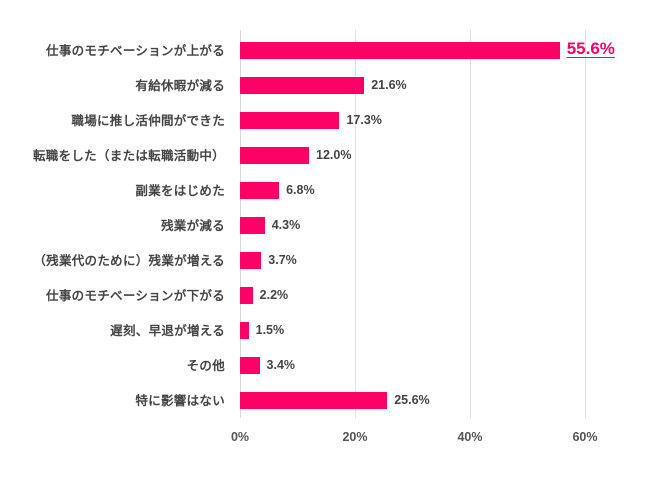  I want to click on value-label: 12.0%, so click(334, 155).